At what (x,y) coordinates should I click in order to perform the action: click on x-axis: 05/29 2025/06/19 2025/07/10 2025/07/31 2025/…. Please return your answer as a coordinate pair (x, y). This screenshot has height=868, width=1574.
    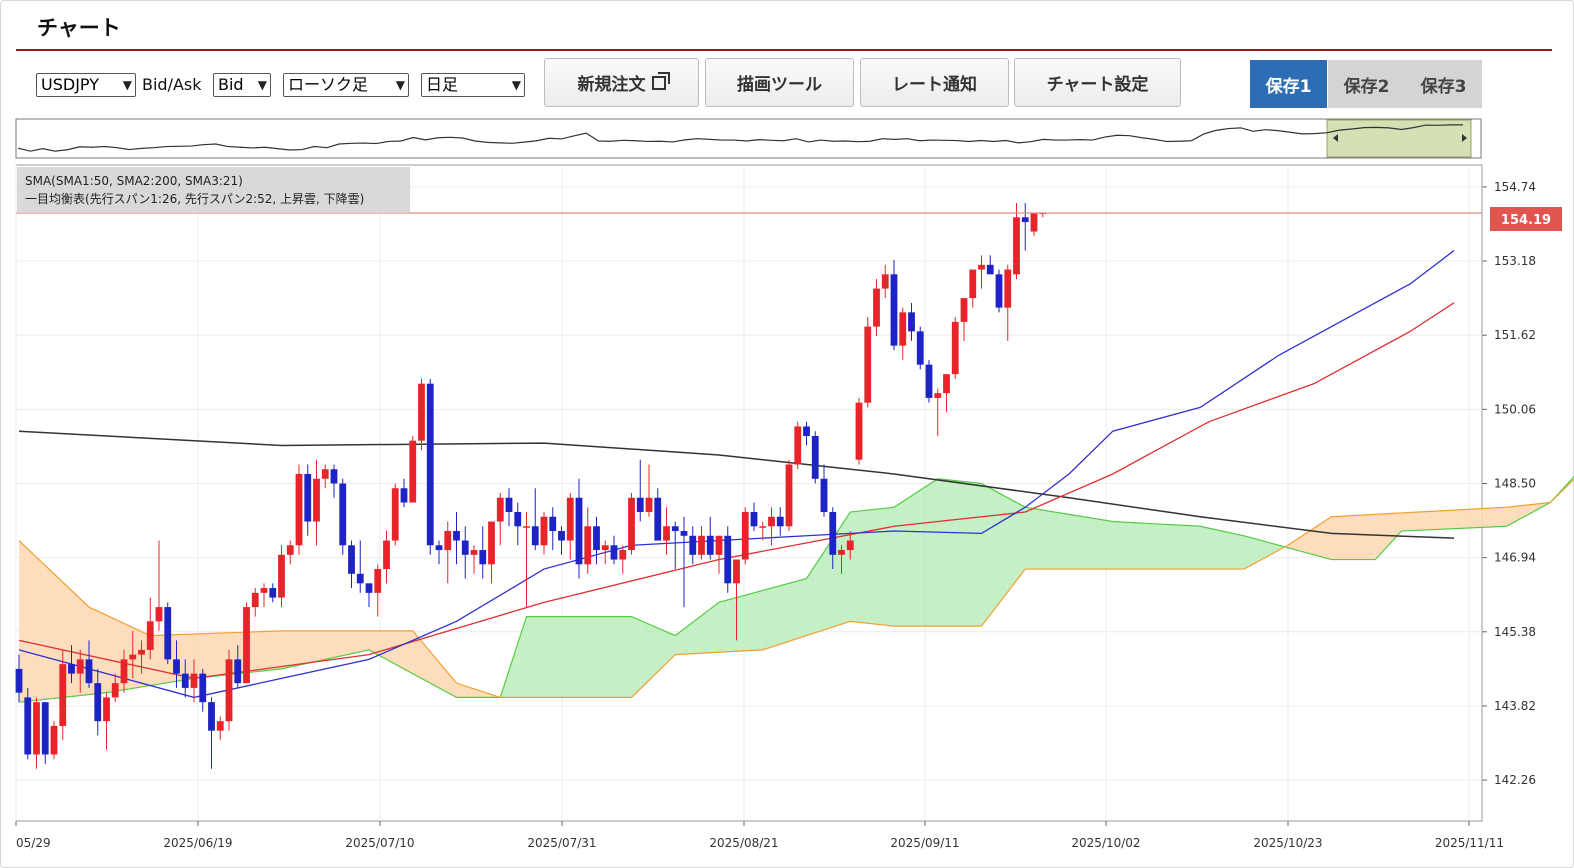
    Looking at the image, I should click on (759, 835).